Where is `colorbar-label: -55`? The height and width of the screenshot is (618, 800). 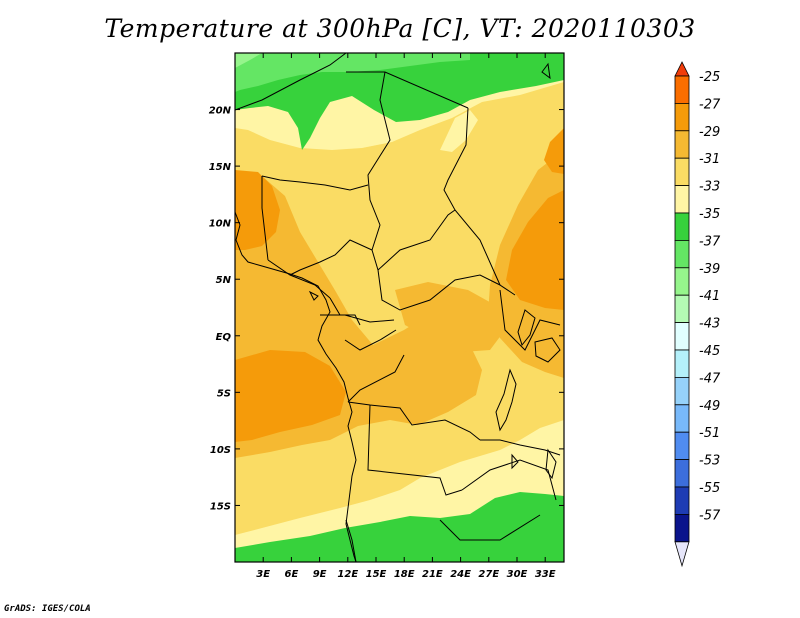
colorbar-label: -55 is located at coordinates (709, 488).